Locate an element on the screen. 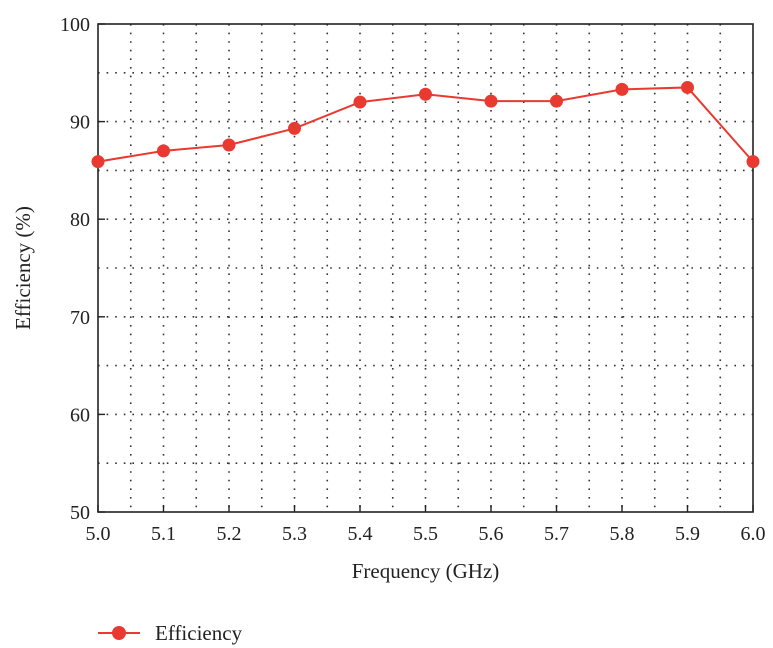  y-tick-label: 50 is located at coordinates (80, 513).